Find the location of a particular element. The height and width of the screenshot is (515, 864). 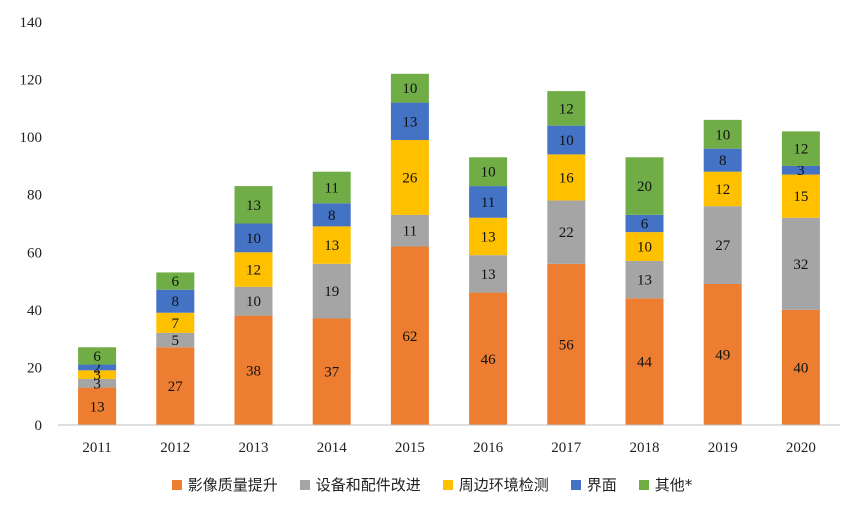

data-label: 46 is located at coordinates (489, 360).